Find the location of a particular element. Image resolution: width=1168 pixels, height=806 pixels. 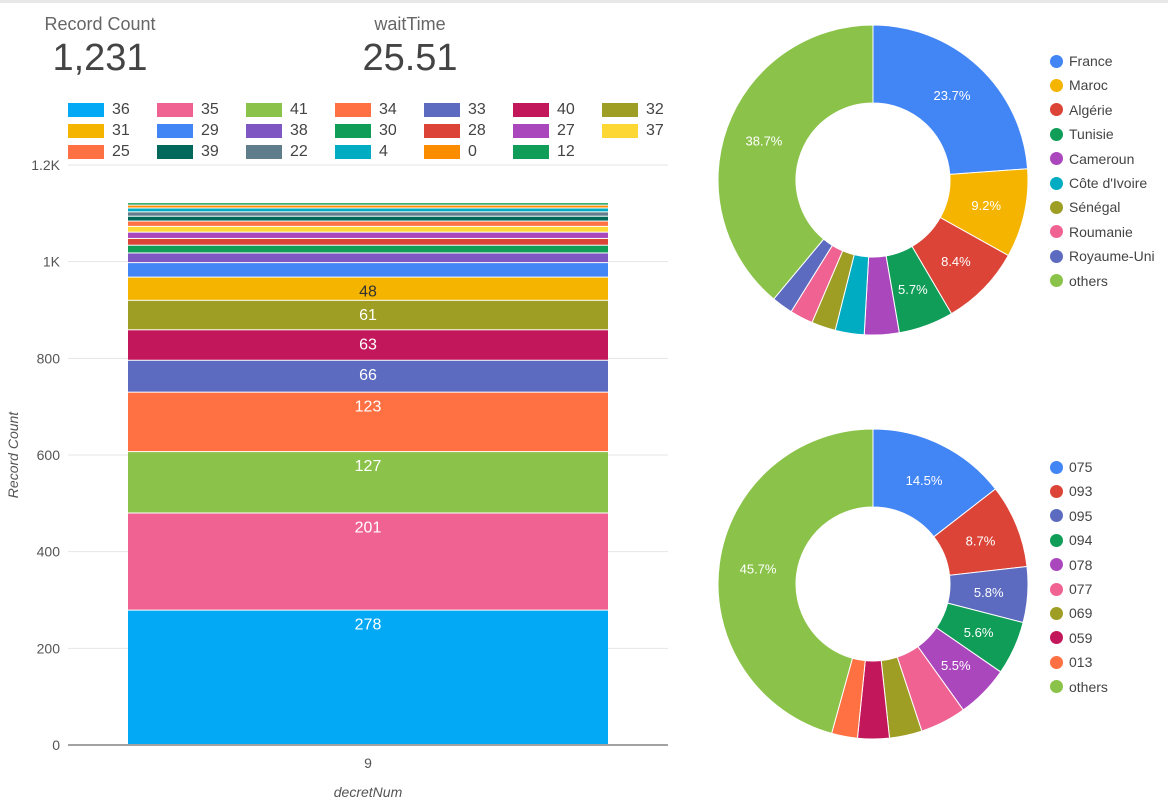

pie-slice-france is located at coordinates (950, 99).